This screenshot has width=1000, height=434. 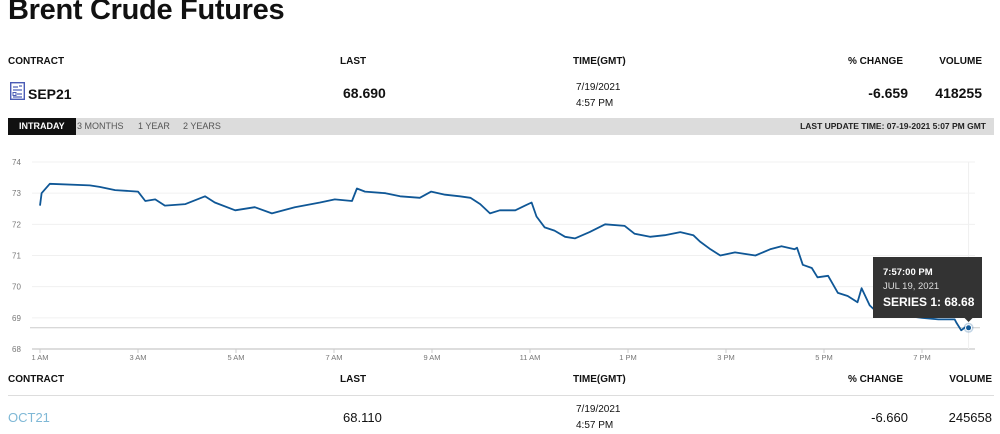 I want to click on chart-tooltip: 7:57:00 PM JUL 19, 2021 SERIES 1: 68.68, so click(x=927, y=287).